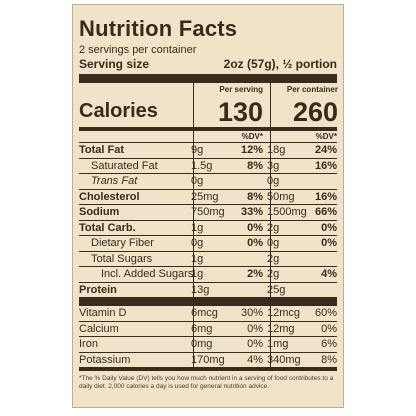  I want to click on table-row: Calcium 6mg 0% 12mg 0%, so click(208, 329).